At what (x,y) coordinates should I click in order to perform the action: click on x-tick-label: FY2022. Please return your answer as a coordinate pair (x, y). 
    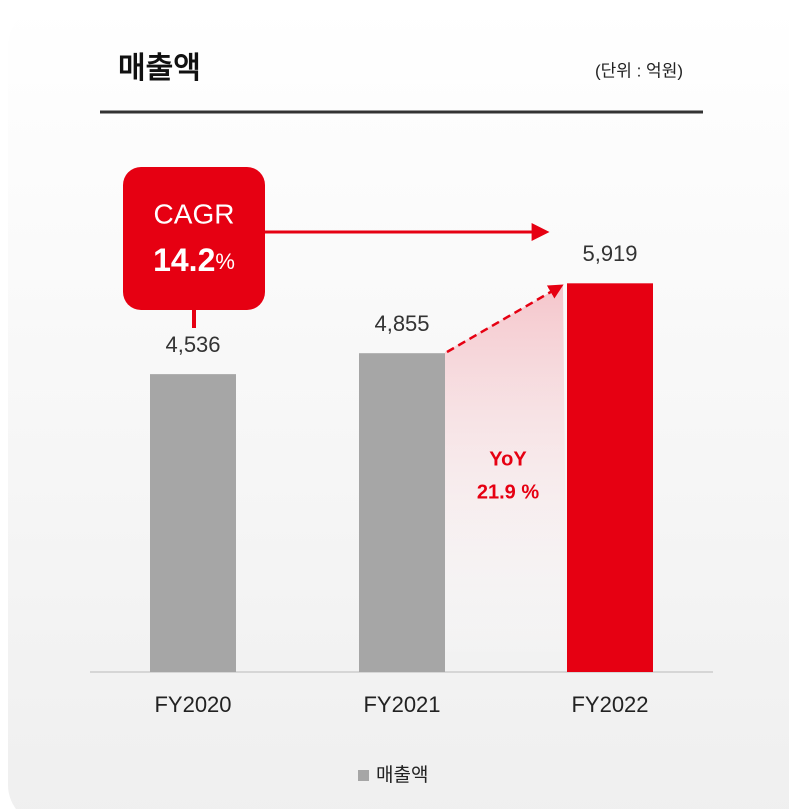
    Looking at the image, I should click on (609, 704).